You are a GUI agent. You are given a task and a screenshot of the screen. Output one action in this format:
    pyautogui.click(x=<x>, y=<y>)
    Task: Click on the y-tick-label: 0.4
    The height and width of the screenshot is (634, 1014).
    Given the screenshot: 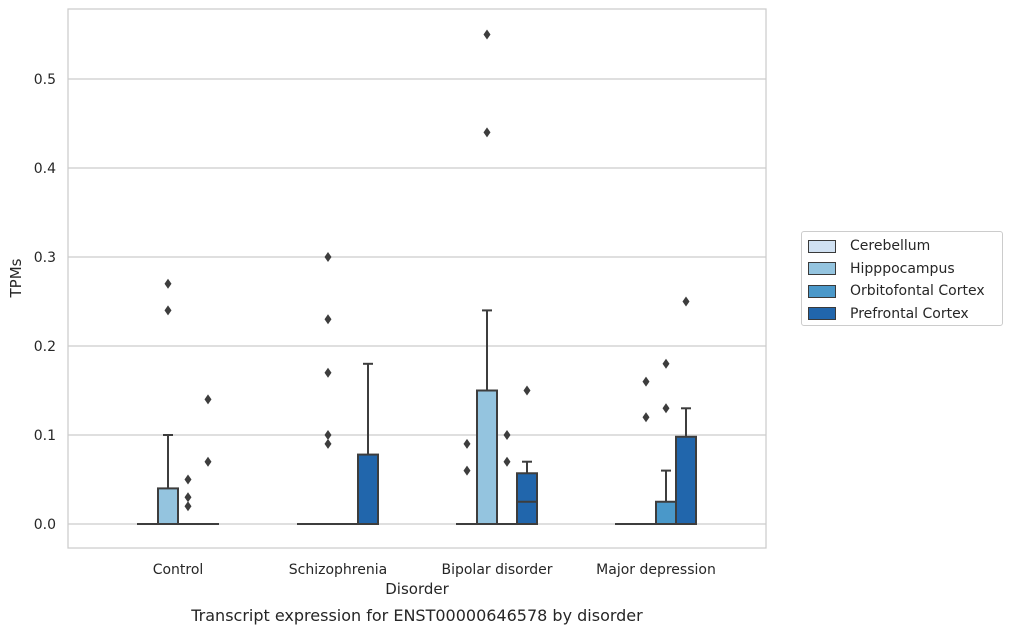 What is the action you would take?
    pyautogui.click(x=45, y=169)
    